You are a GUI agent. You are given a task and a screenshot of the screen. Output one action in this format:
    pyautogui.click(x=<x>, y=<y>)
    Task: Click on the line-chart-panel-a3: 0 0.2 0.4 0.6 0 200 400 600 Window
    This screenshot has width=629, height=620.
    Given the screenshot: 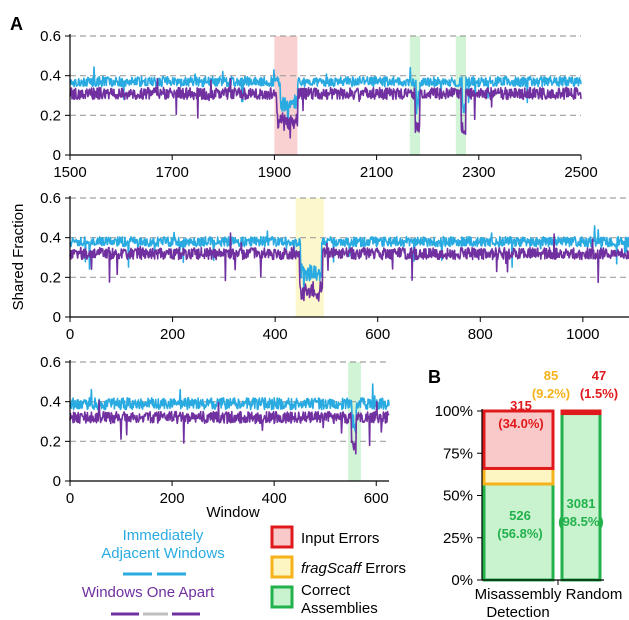 What is the action you would take?
    pyautogui.click(x=215, y=437)
    